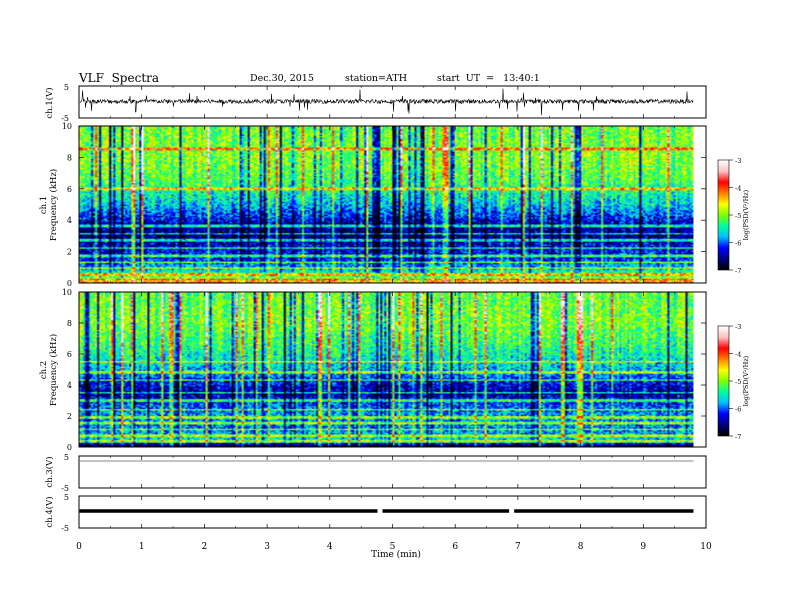 Image resolution: width=792 pixels, height=612 pixels. I want to click on ch2-spectrogram-ylabel-line1: ch.2, so click(44, 370).